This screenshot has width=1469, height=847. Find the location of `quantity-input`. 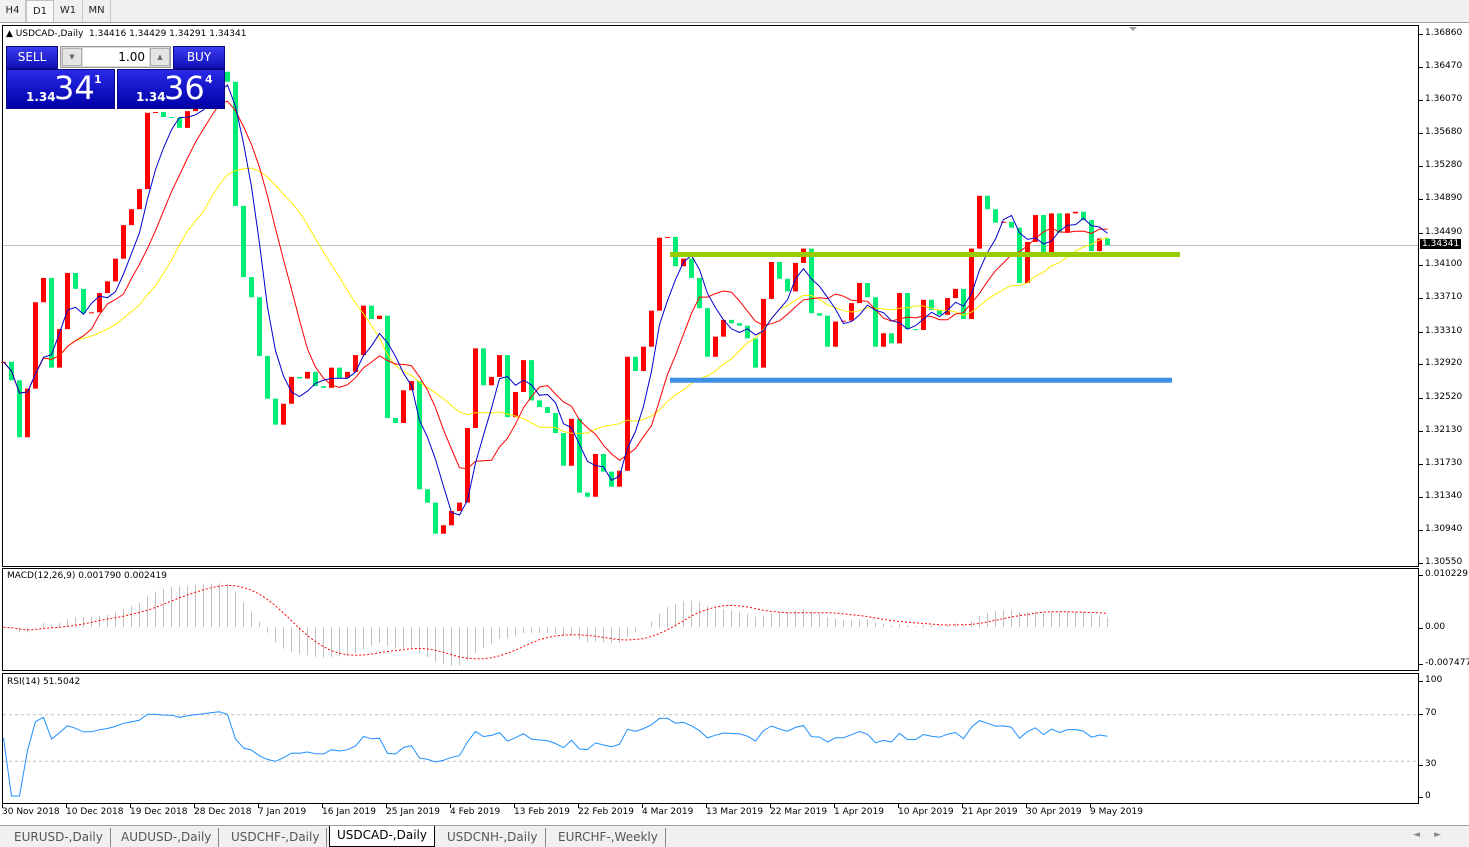

quantity-input is located at coordinates (116, 57).